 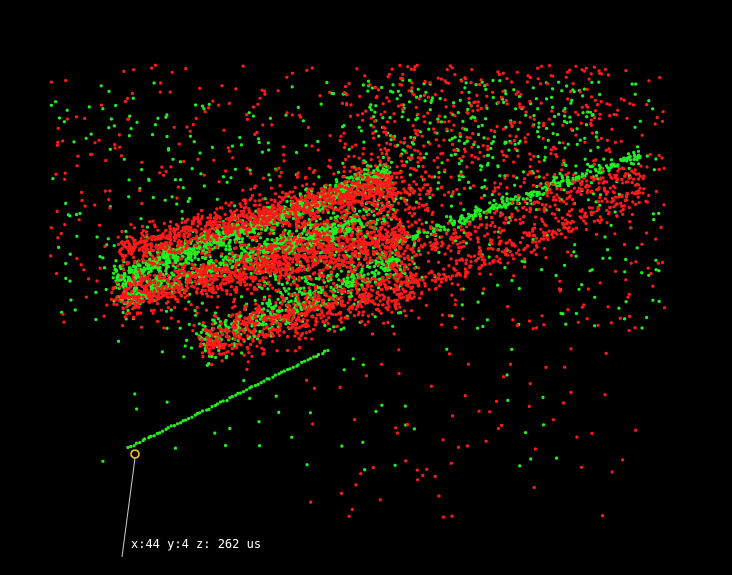 What do you see at coordinates (382, 176) in the screenshot?
I see `red-point-1928` at bounding box center [382, 176].